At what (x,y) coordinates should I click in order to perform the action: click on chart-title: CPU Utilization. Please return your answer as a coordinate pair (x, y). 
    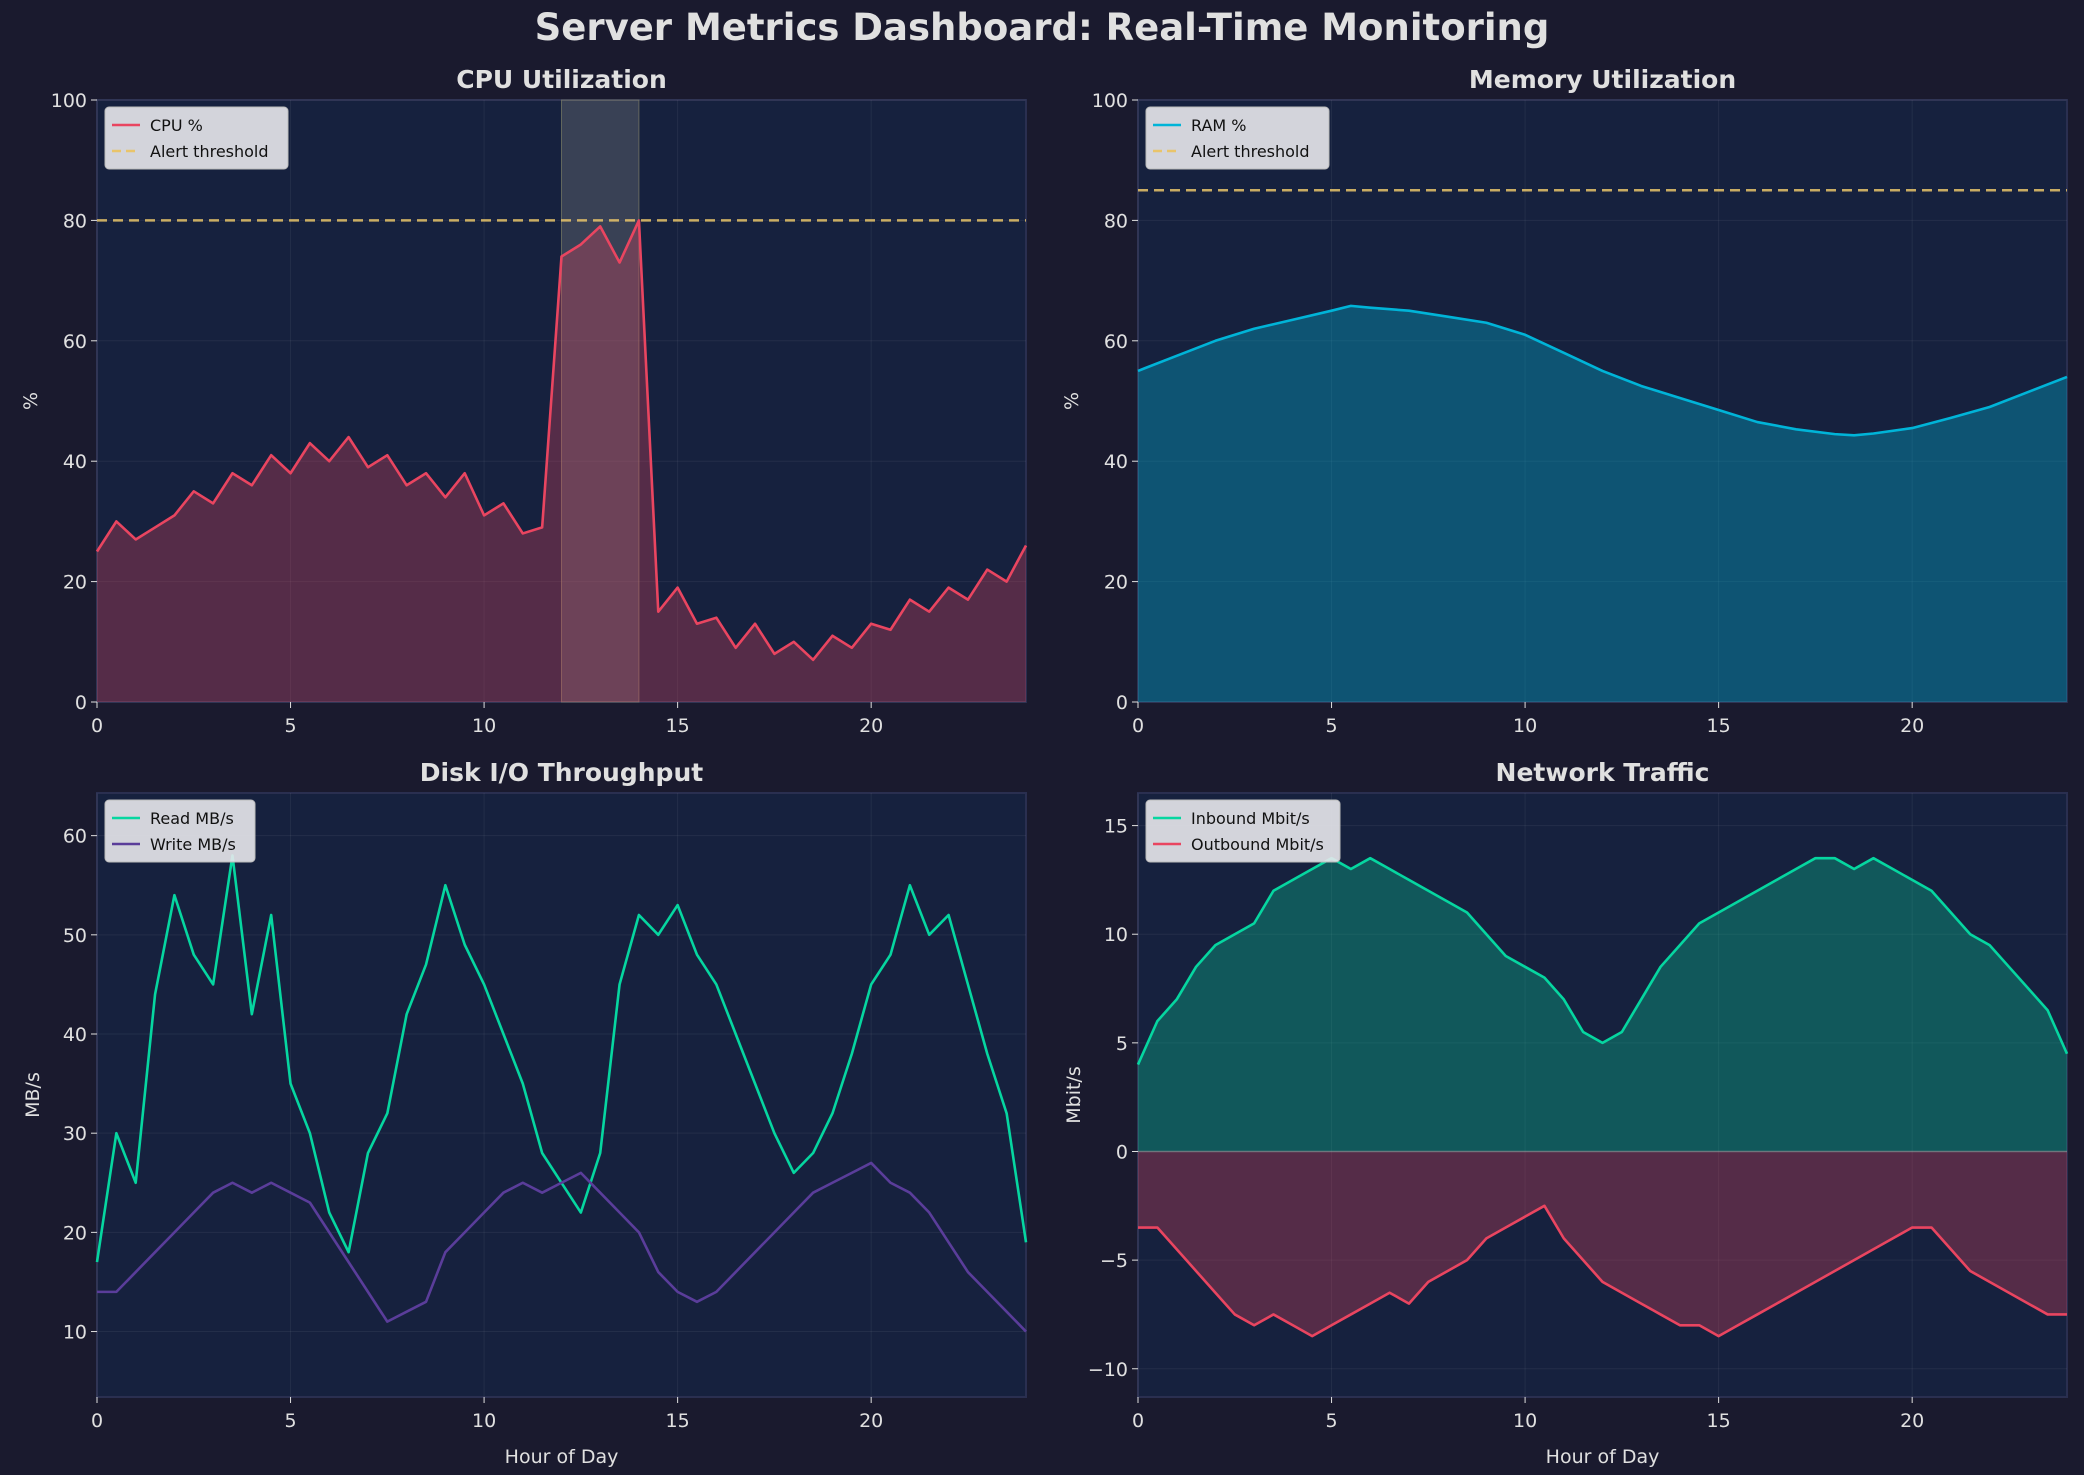
    Looking at the image, I should click on (561, 79).